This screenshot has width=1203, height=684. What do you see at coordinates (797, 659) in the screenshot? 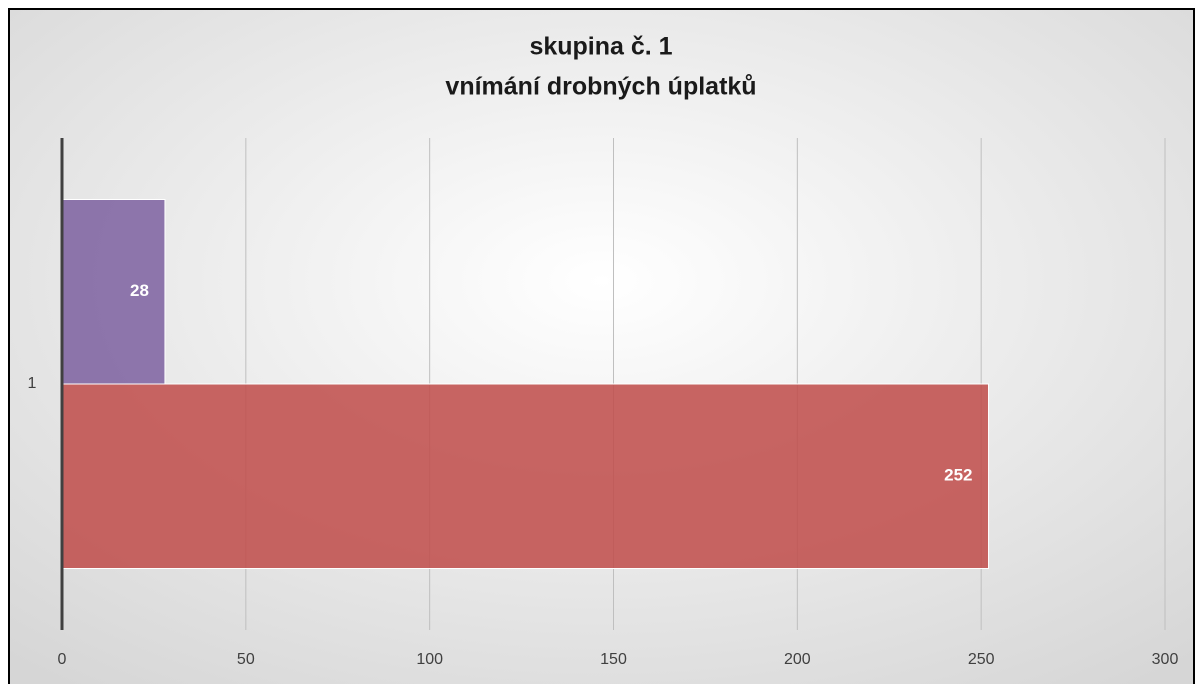
I see `x-tick-label: 200` at bounding box center [797, 659].